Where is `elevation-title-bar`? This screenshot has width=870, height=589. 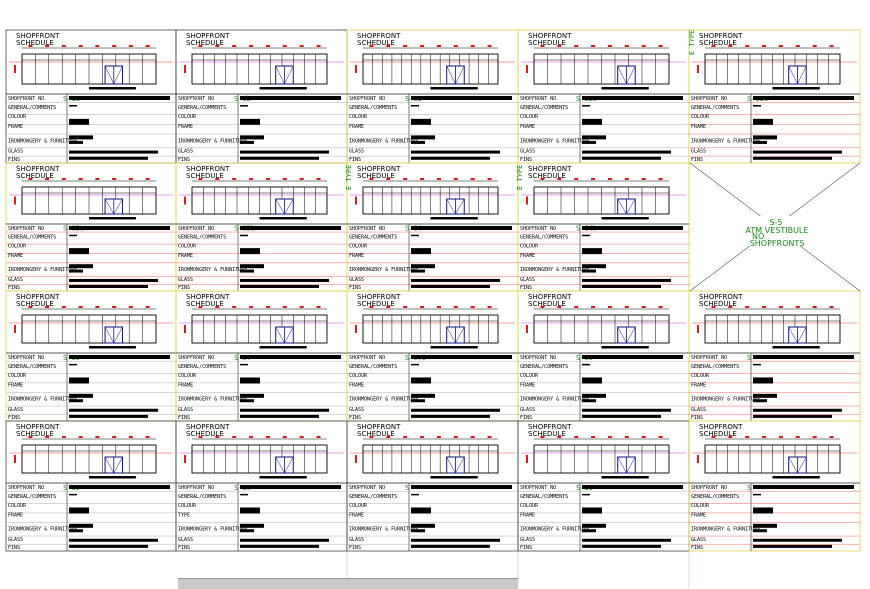
elevation-title-bar is located at coordinates (454, 477).